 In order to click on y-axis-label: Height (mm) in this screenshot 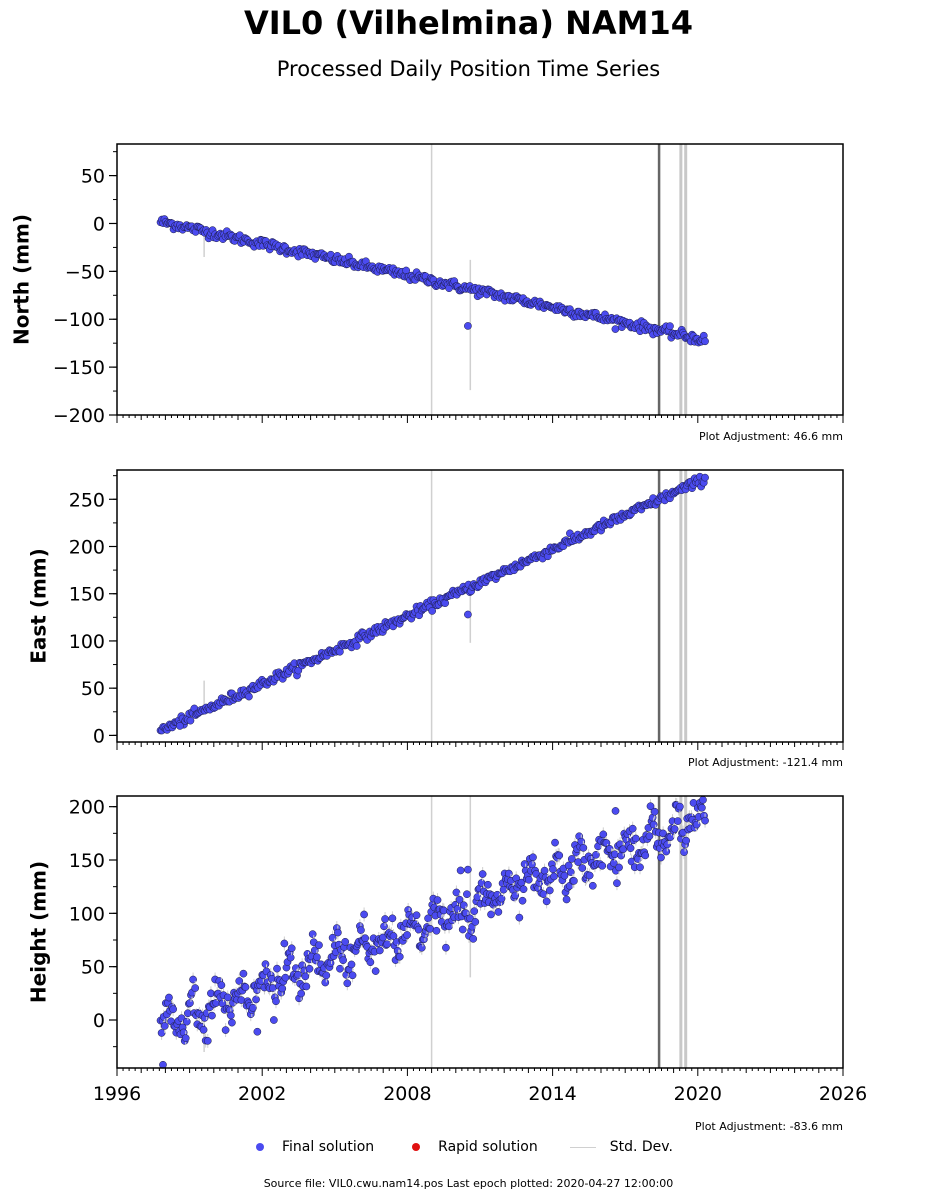, I will do `click(39, 932)`.